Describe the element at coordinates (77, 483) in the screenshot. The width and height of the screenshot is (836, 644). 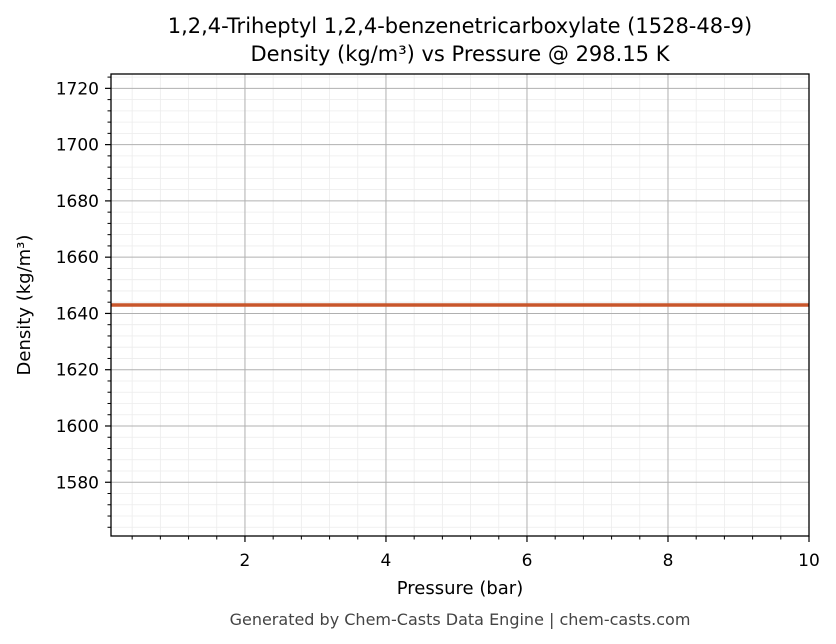
I see `y-tick-label: 1580` at that location.